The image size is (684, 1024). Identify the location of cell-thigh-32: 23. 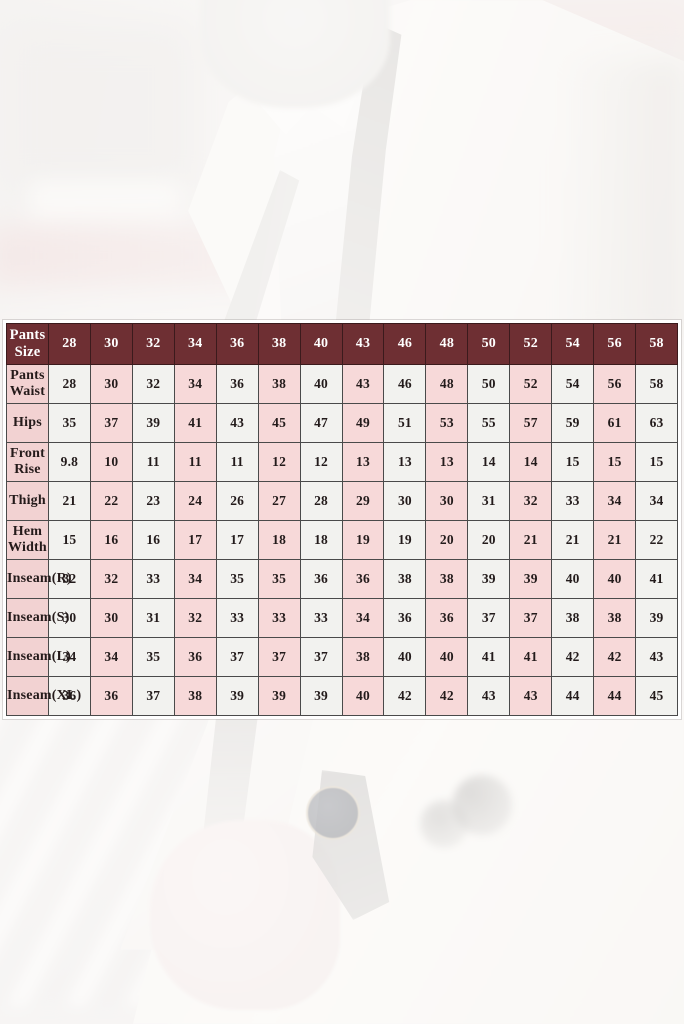
(153, 501).